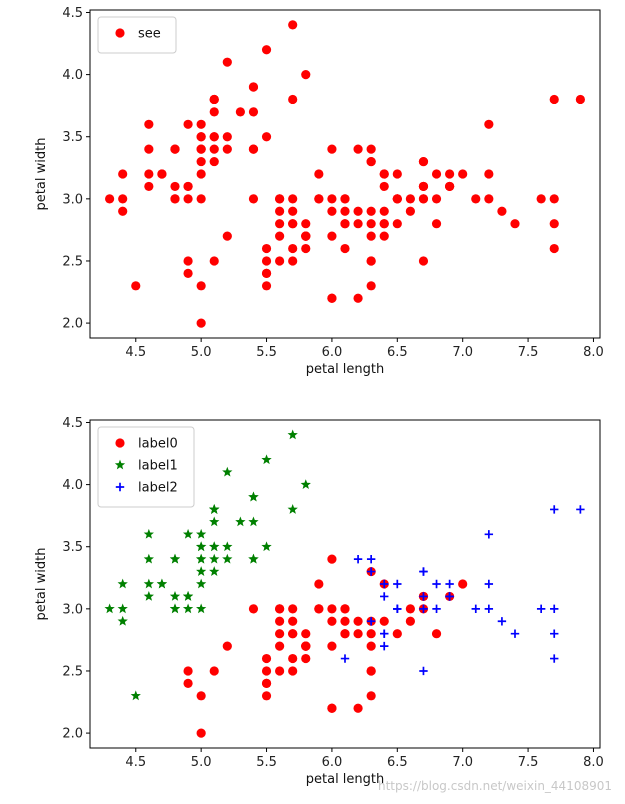  Describe the element at coordinates (266, 352) in the screenshot. I see `x-tick-label: 5.5` at that location.